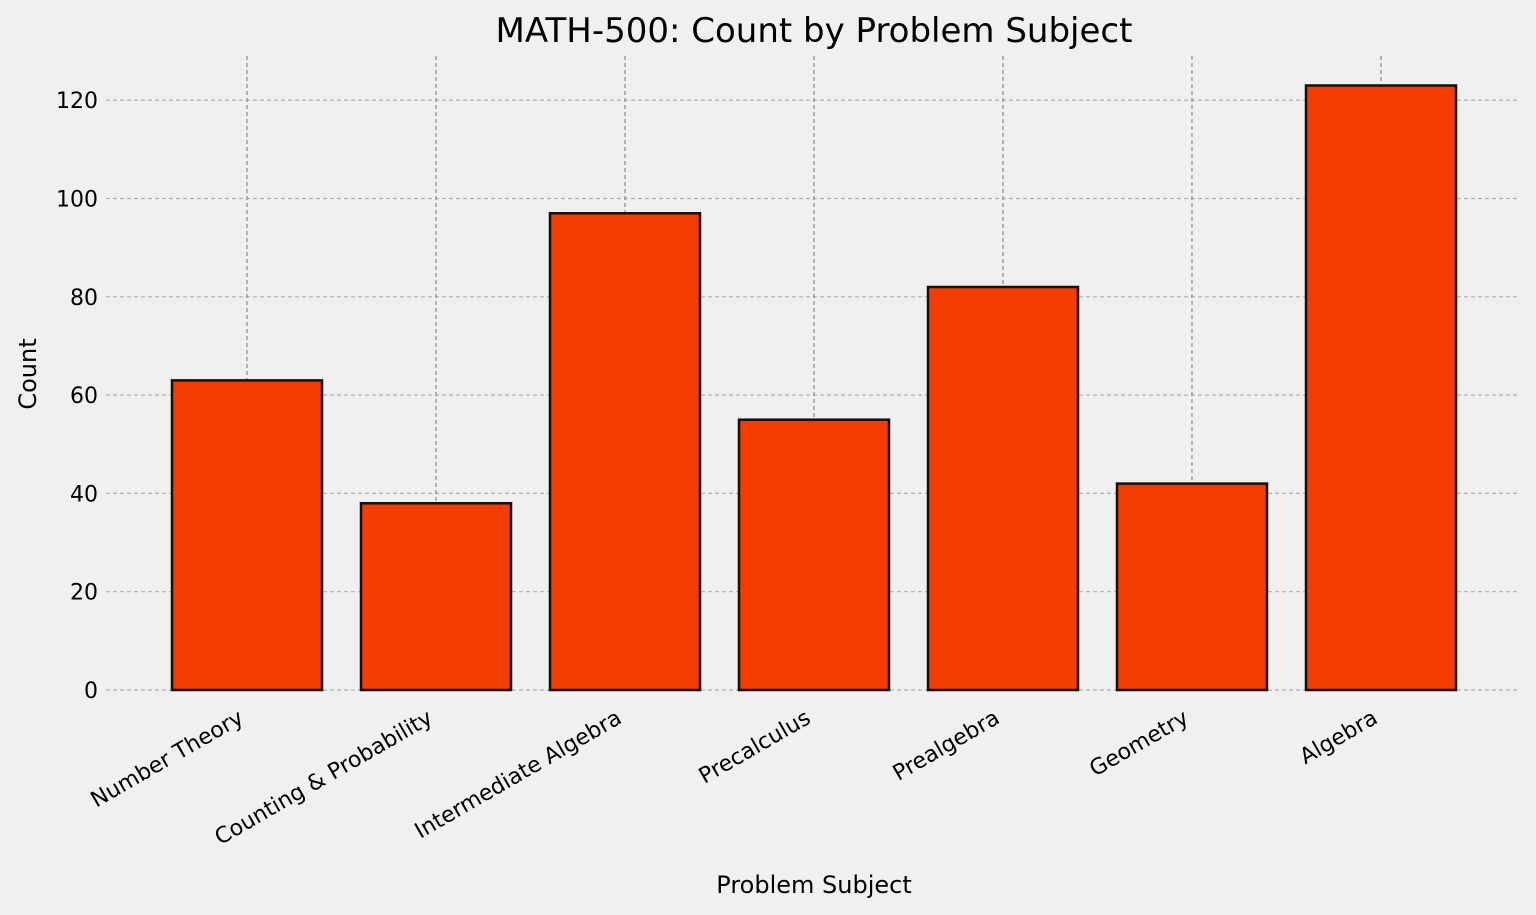 This screenshot has height=915, width=1536. What do you see at coordinates (814, 31) in the screenshot?
I see `chart-title: MATH-500: Count by Problem Subject` at bounding box center [814, 31].